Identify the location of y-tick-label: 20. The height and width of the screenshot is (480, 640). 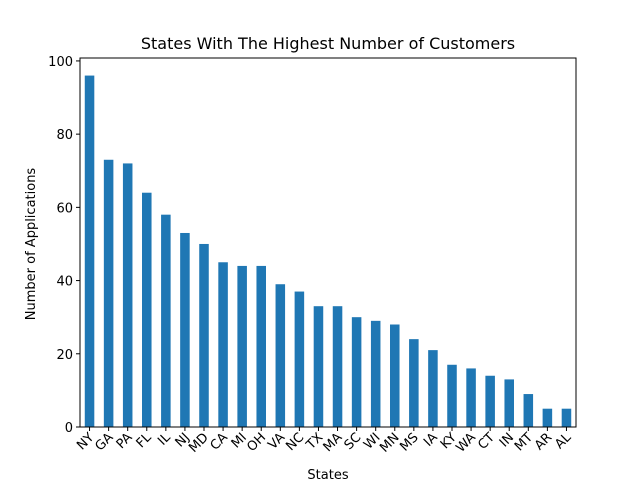
(64, 355).